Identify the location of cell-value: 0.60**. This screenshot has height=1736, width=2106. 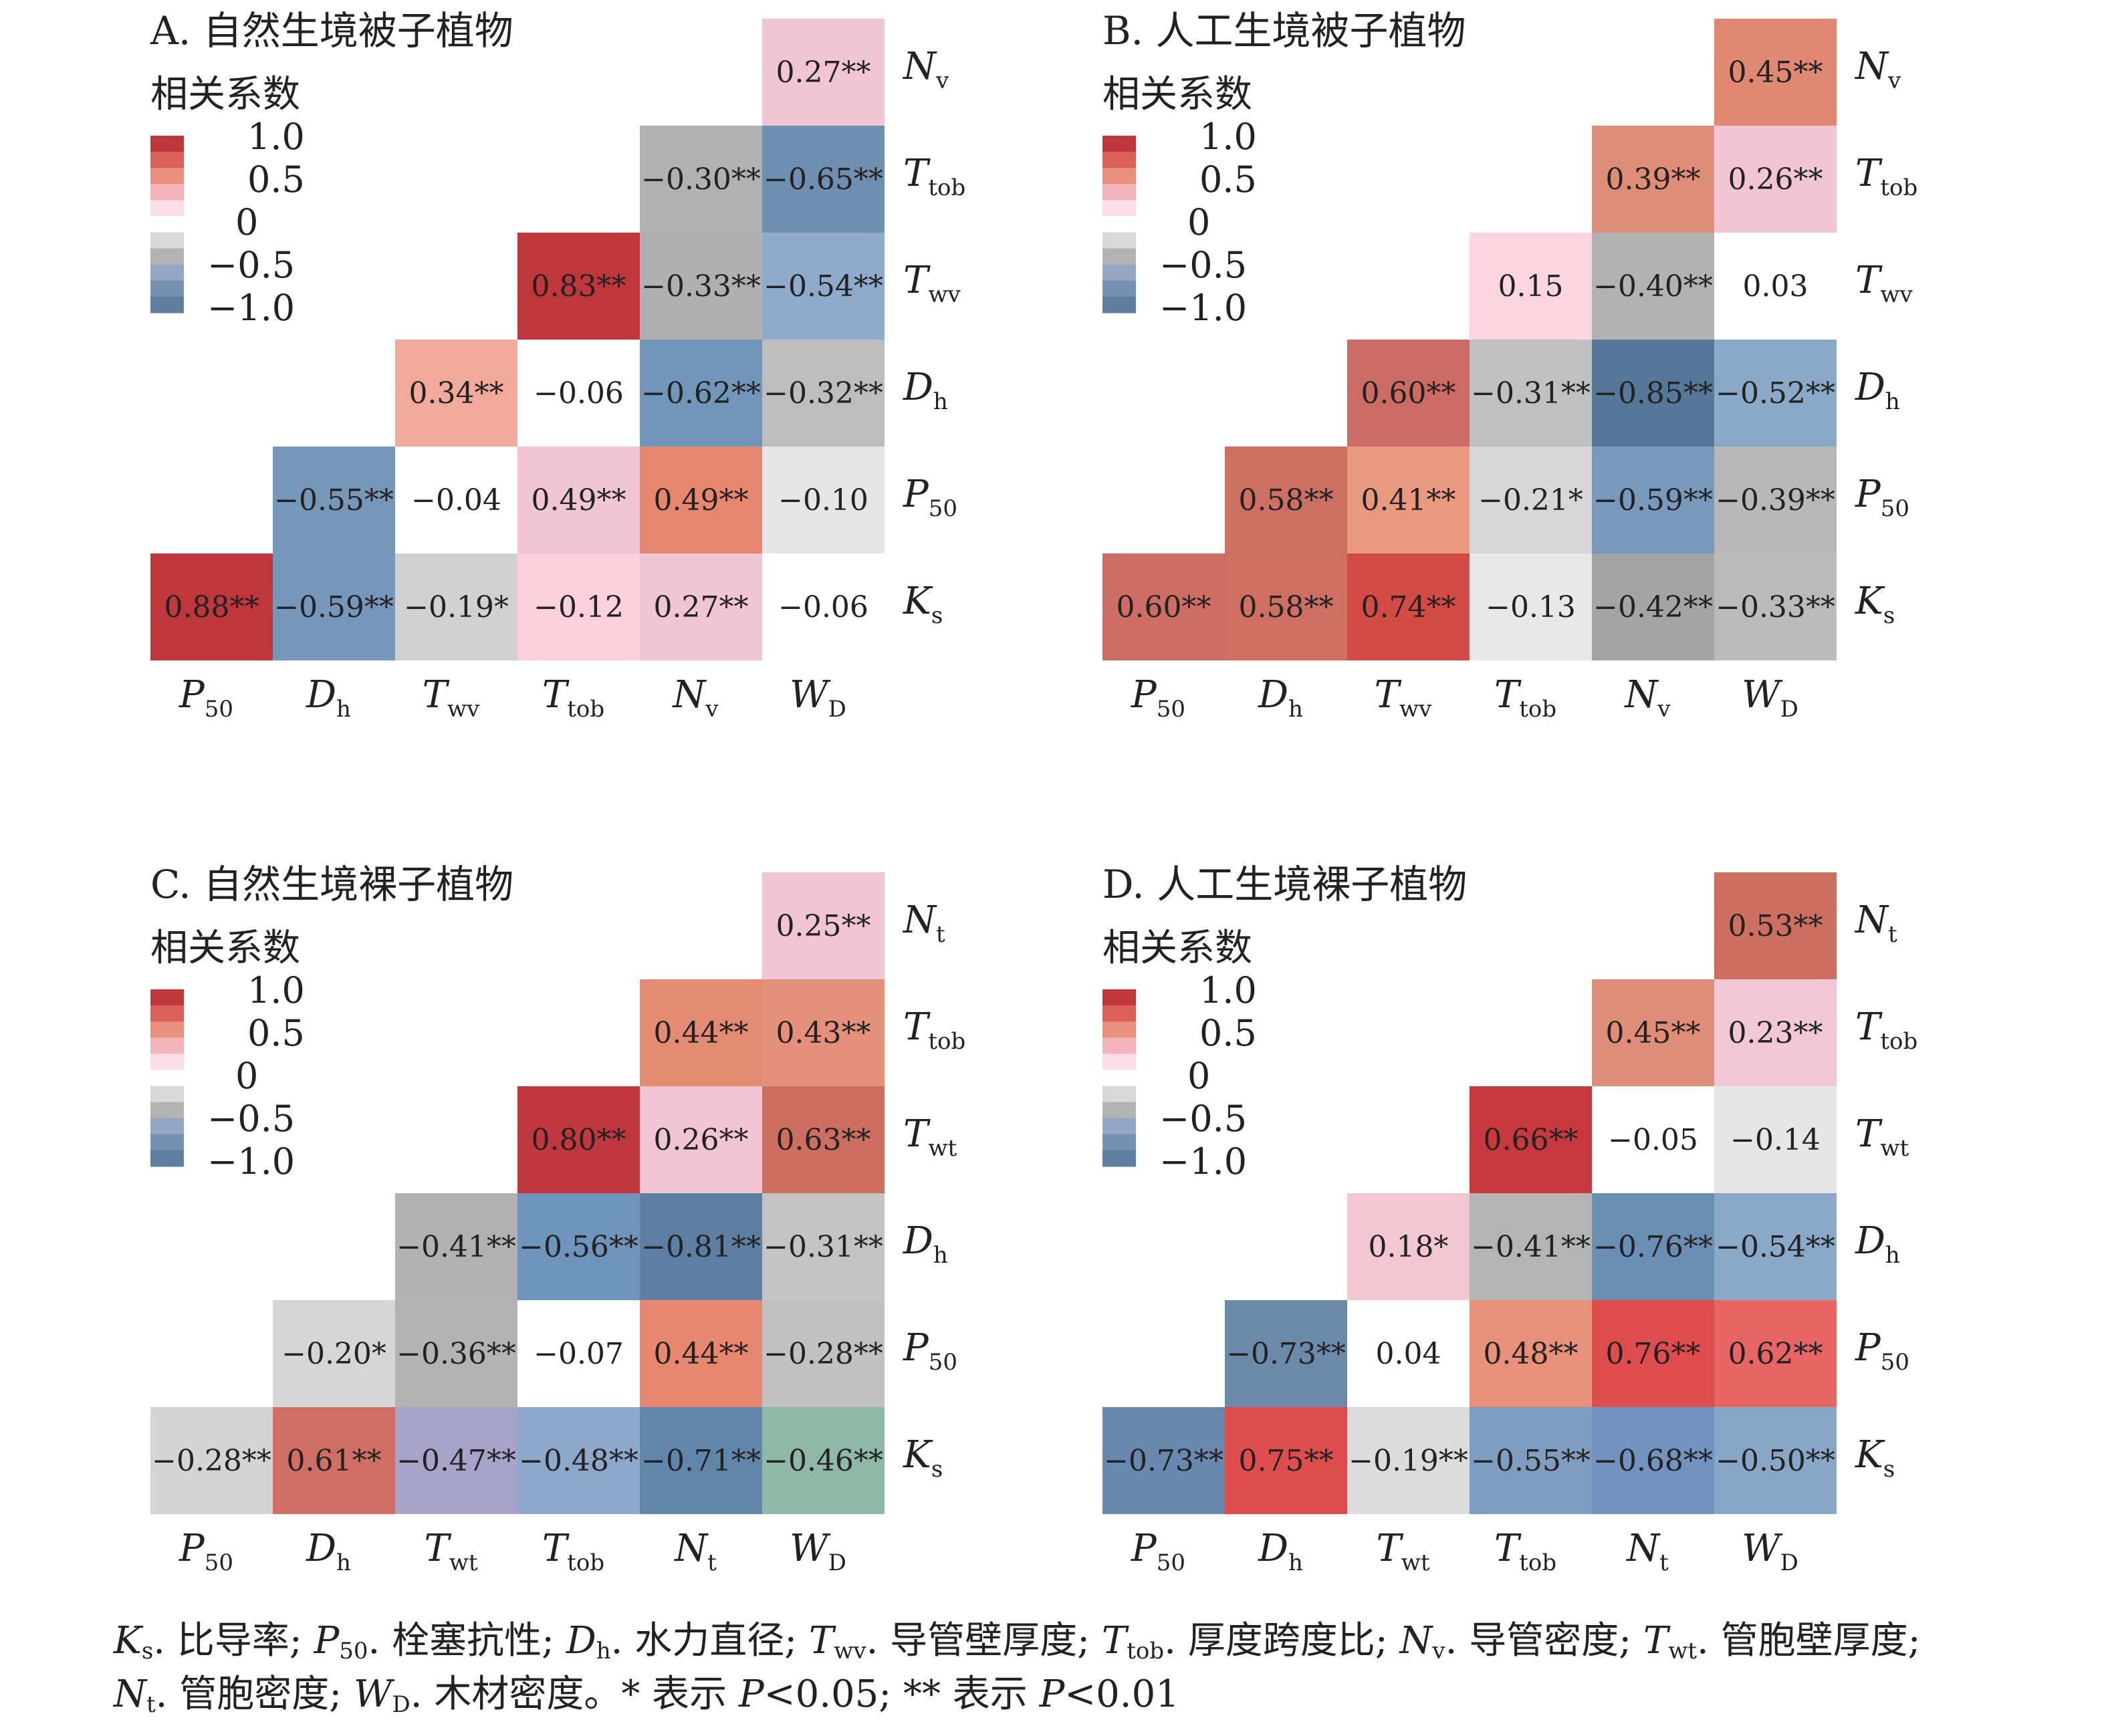
(1164, 607).